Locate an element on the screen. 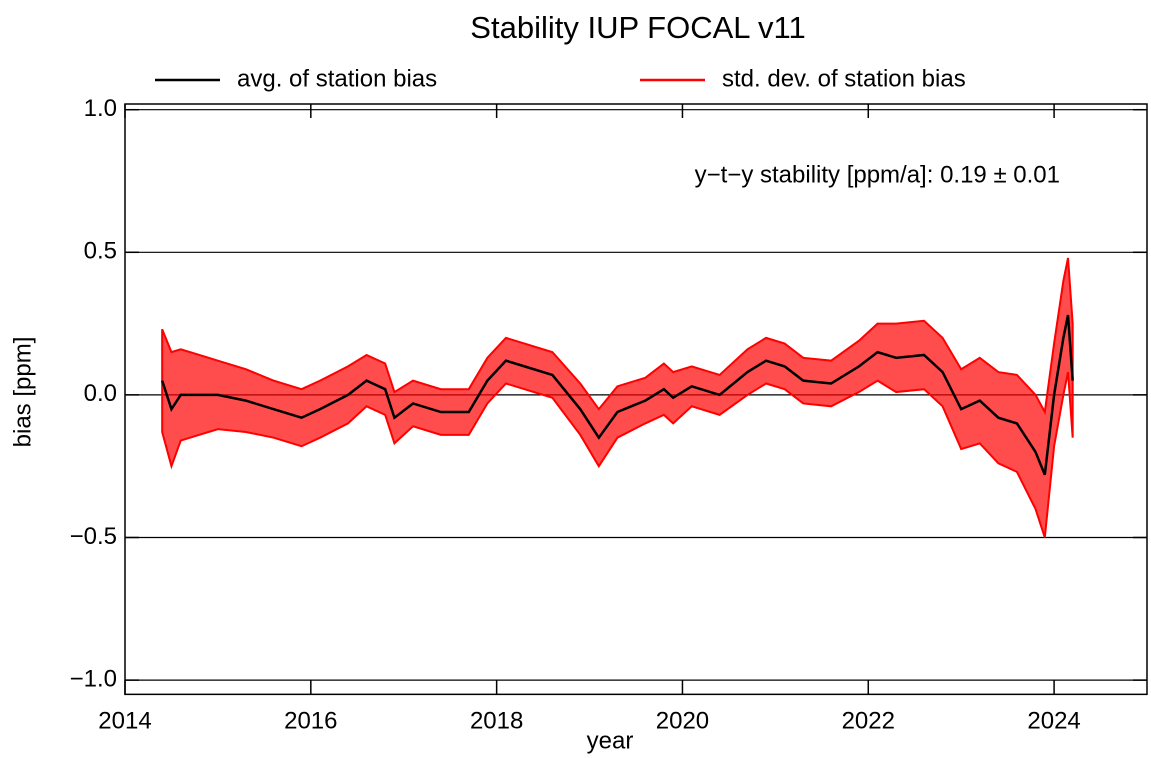 The image size is (1151, 758). x-axis-label: year is located at coordinates (610, 740).